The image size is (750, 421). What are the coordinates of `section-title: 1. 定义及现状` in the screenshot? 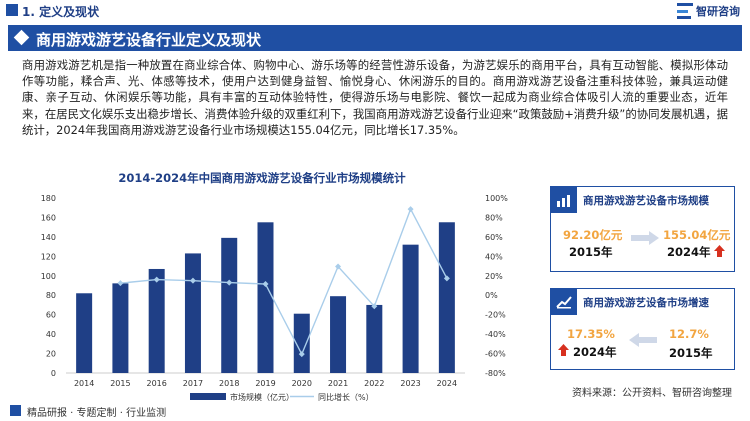 It's located at (61, 12).